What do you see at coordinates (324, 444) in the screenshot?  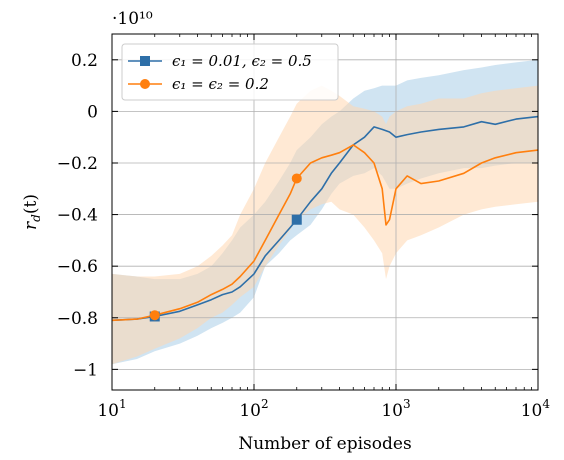 I see `x-axis-label: Number of episodes` at bounding box center [324, 444].